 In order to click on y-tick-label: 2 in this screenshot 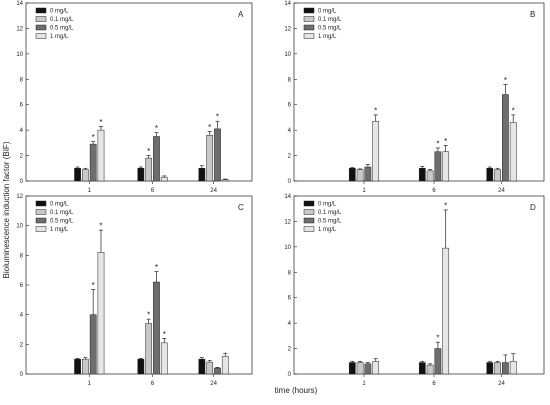, I will do `click(22, 157)`.